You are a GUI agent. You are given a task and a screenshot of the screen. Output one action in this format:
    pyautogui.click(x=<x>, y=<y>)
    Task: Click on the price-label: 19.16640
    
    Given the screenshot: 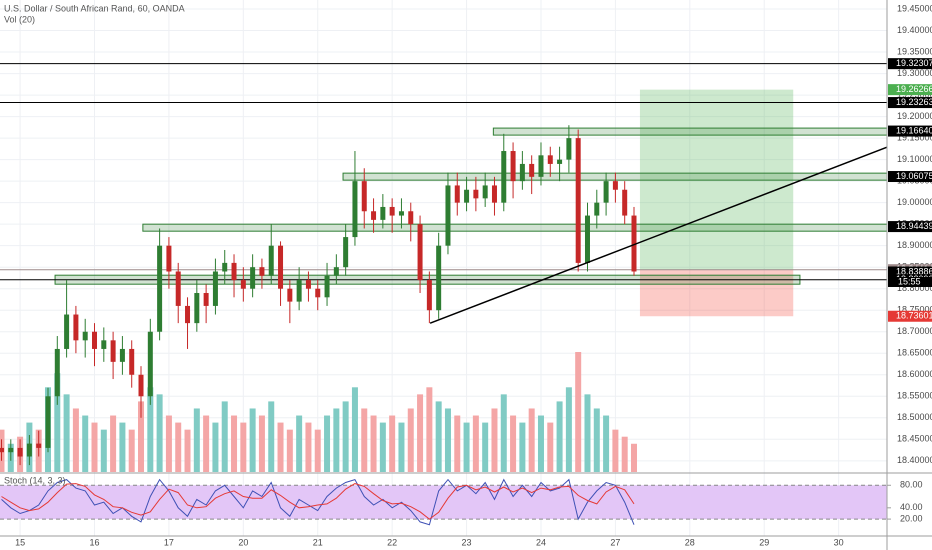 What is the action you would take?
    pyautogui.click(x=914, y=130)
    